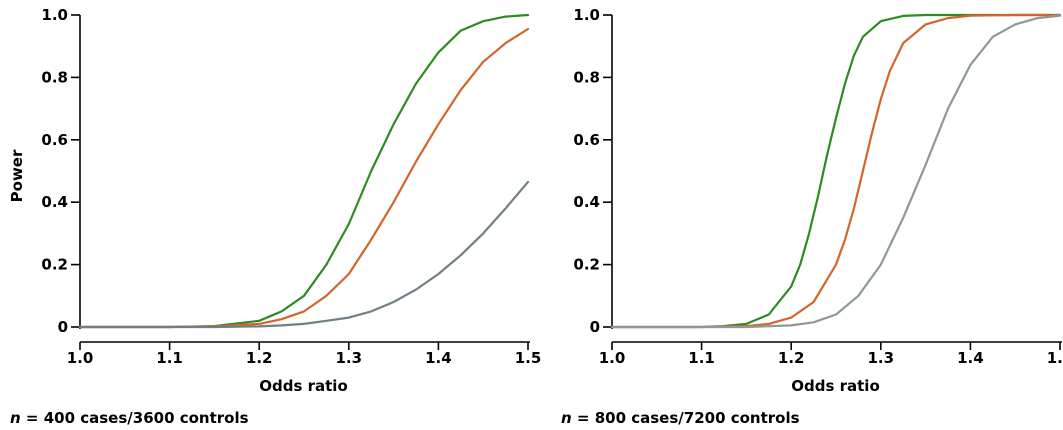 The width and height of the screenshot is (1063, 430). Describe the element at coordinates (17, 175) in the screenshot. I see `y-axis-label: Power` at that location.